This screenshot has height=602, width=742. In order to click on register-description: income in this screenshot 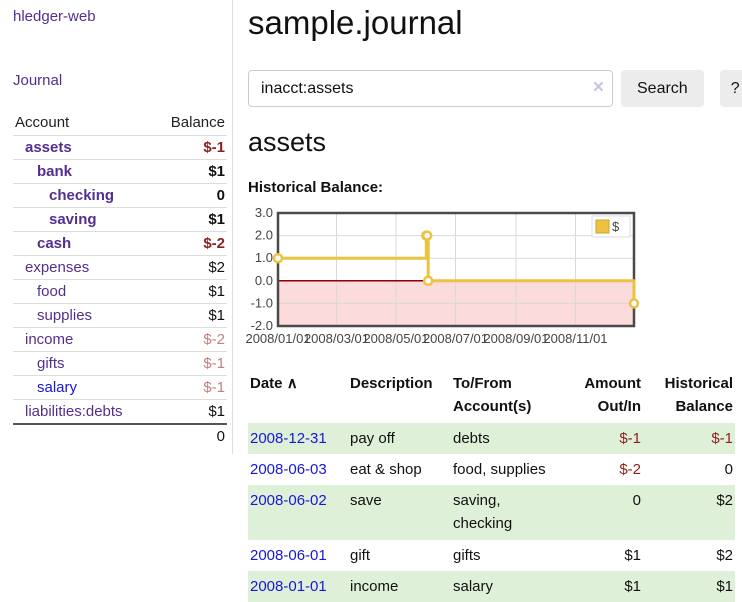, I will do `click(374, 586)`.